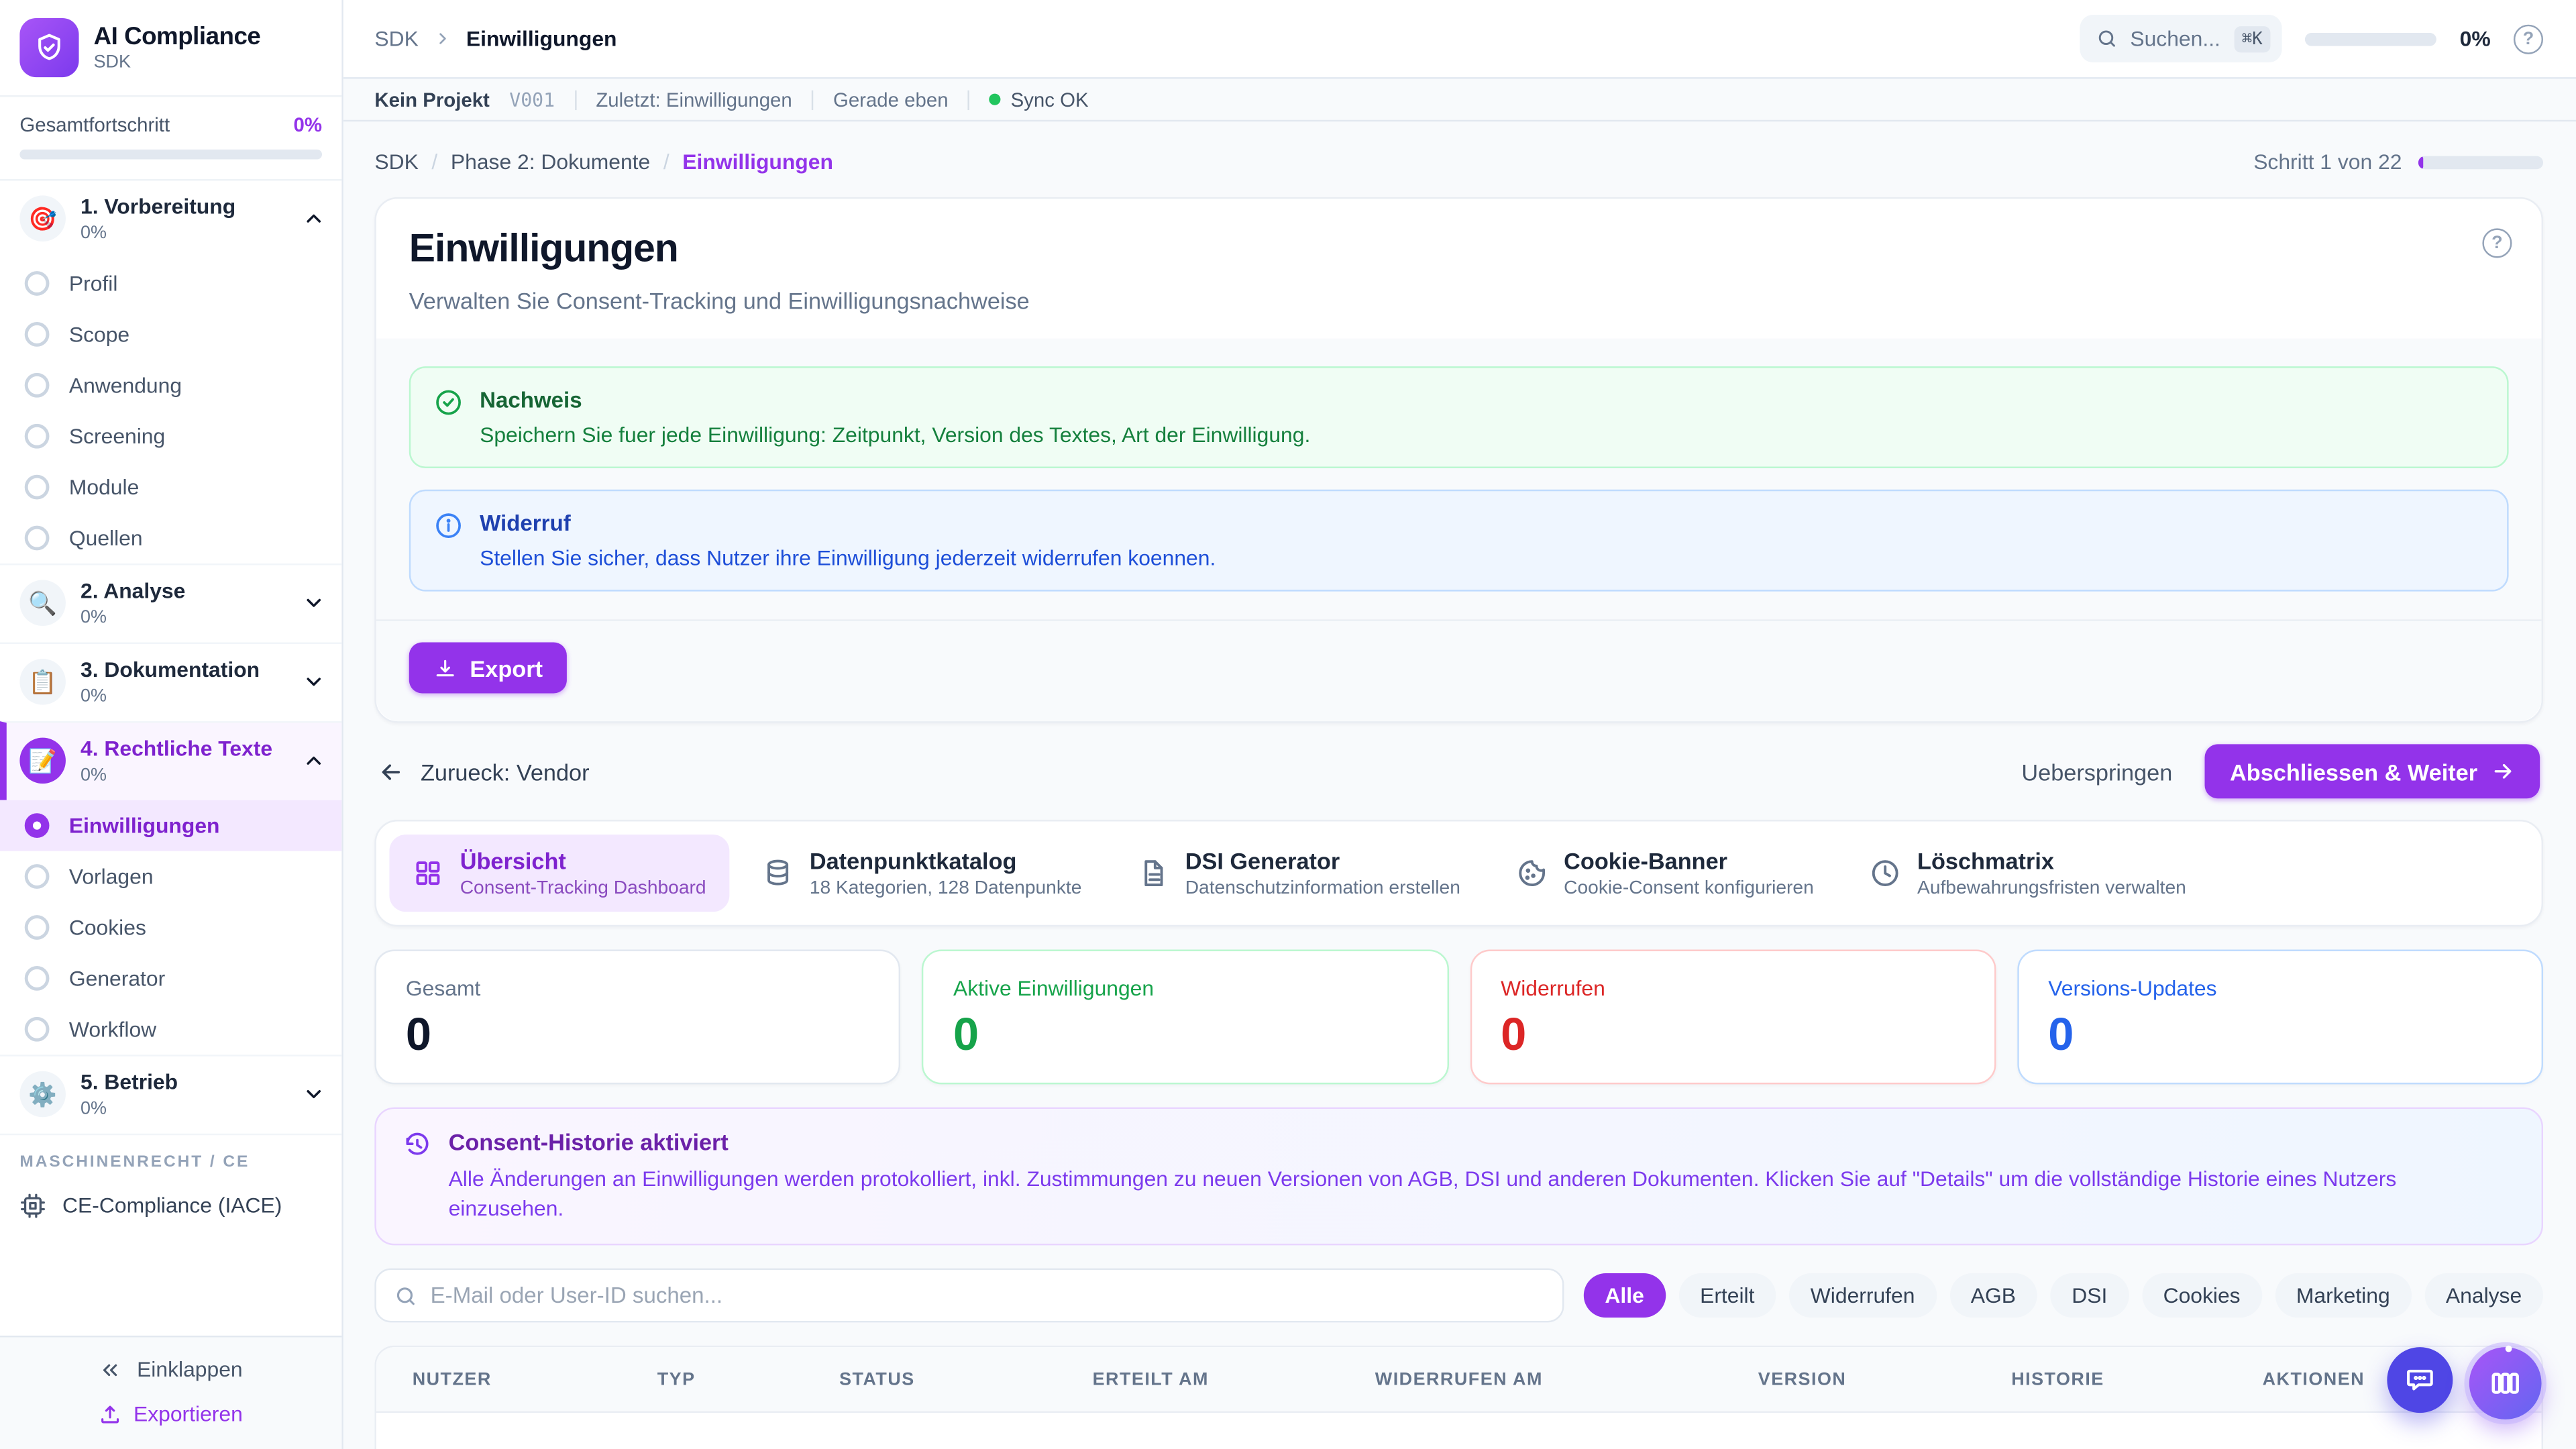  What do you see at coordinates (1459, 670) in the screenshot?
I see `consents-card-footer: Export` at bounding box center [1459, 670].